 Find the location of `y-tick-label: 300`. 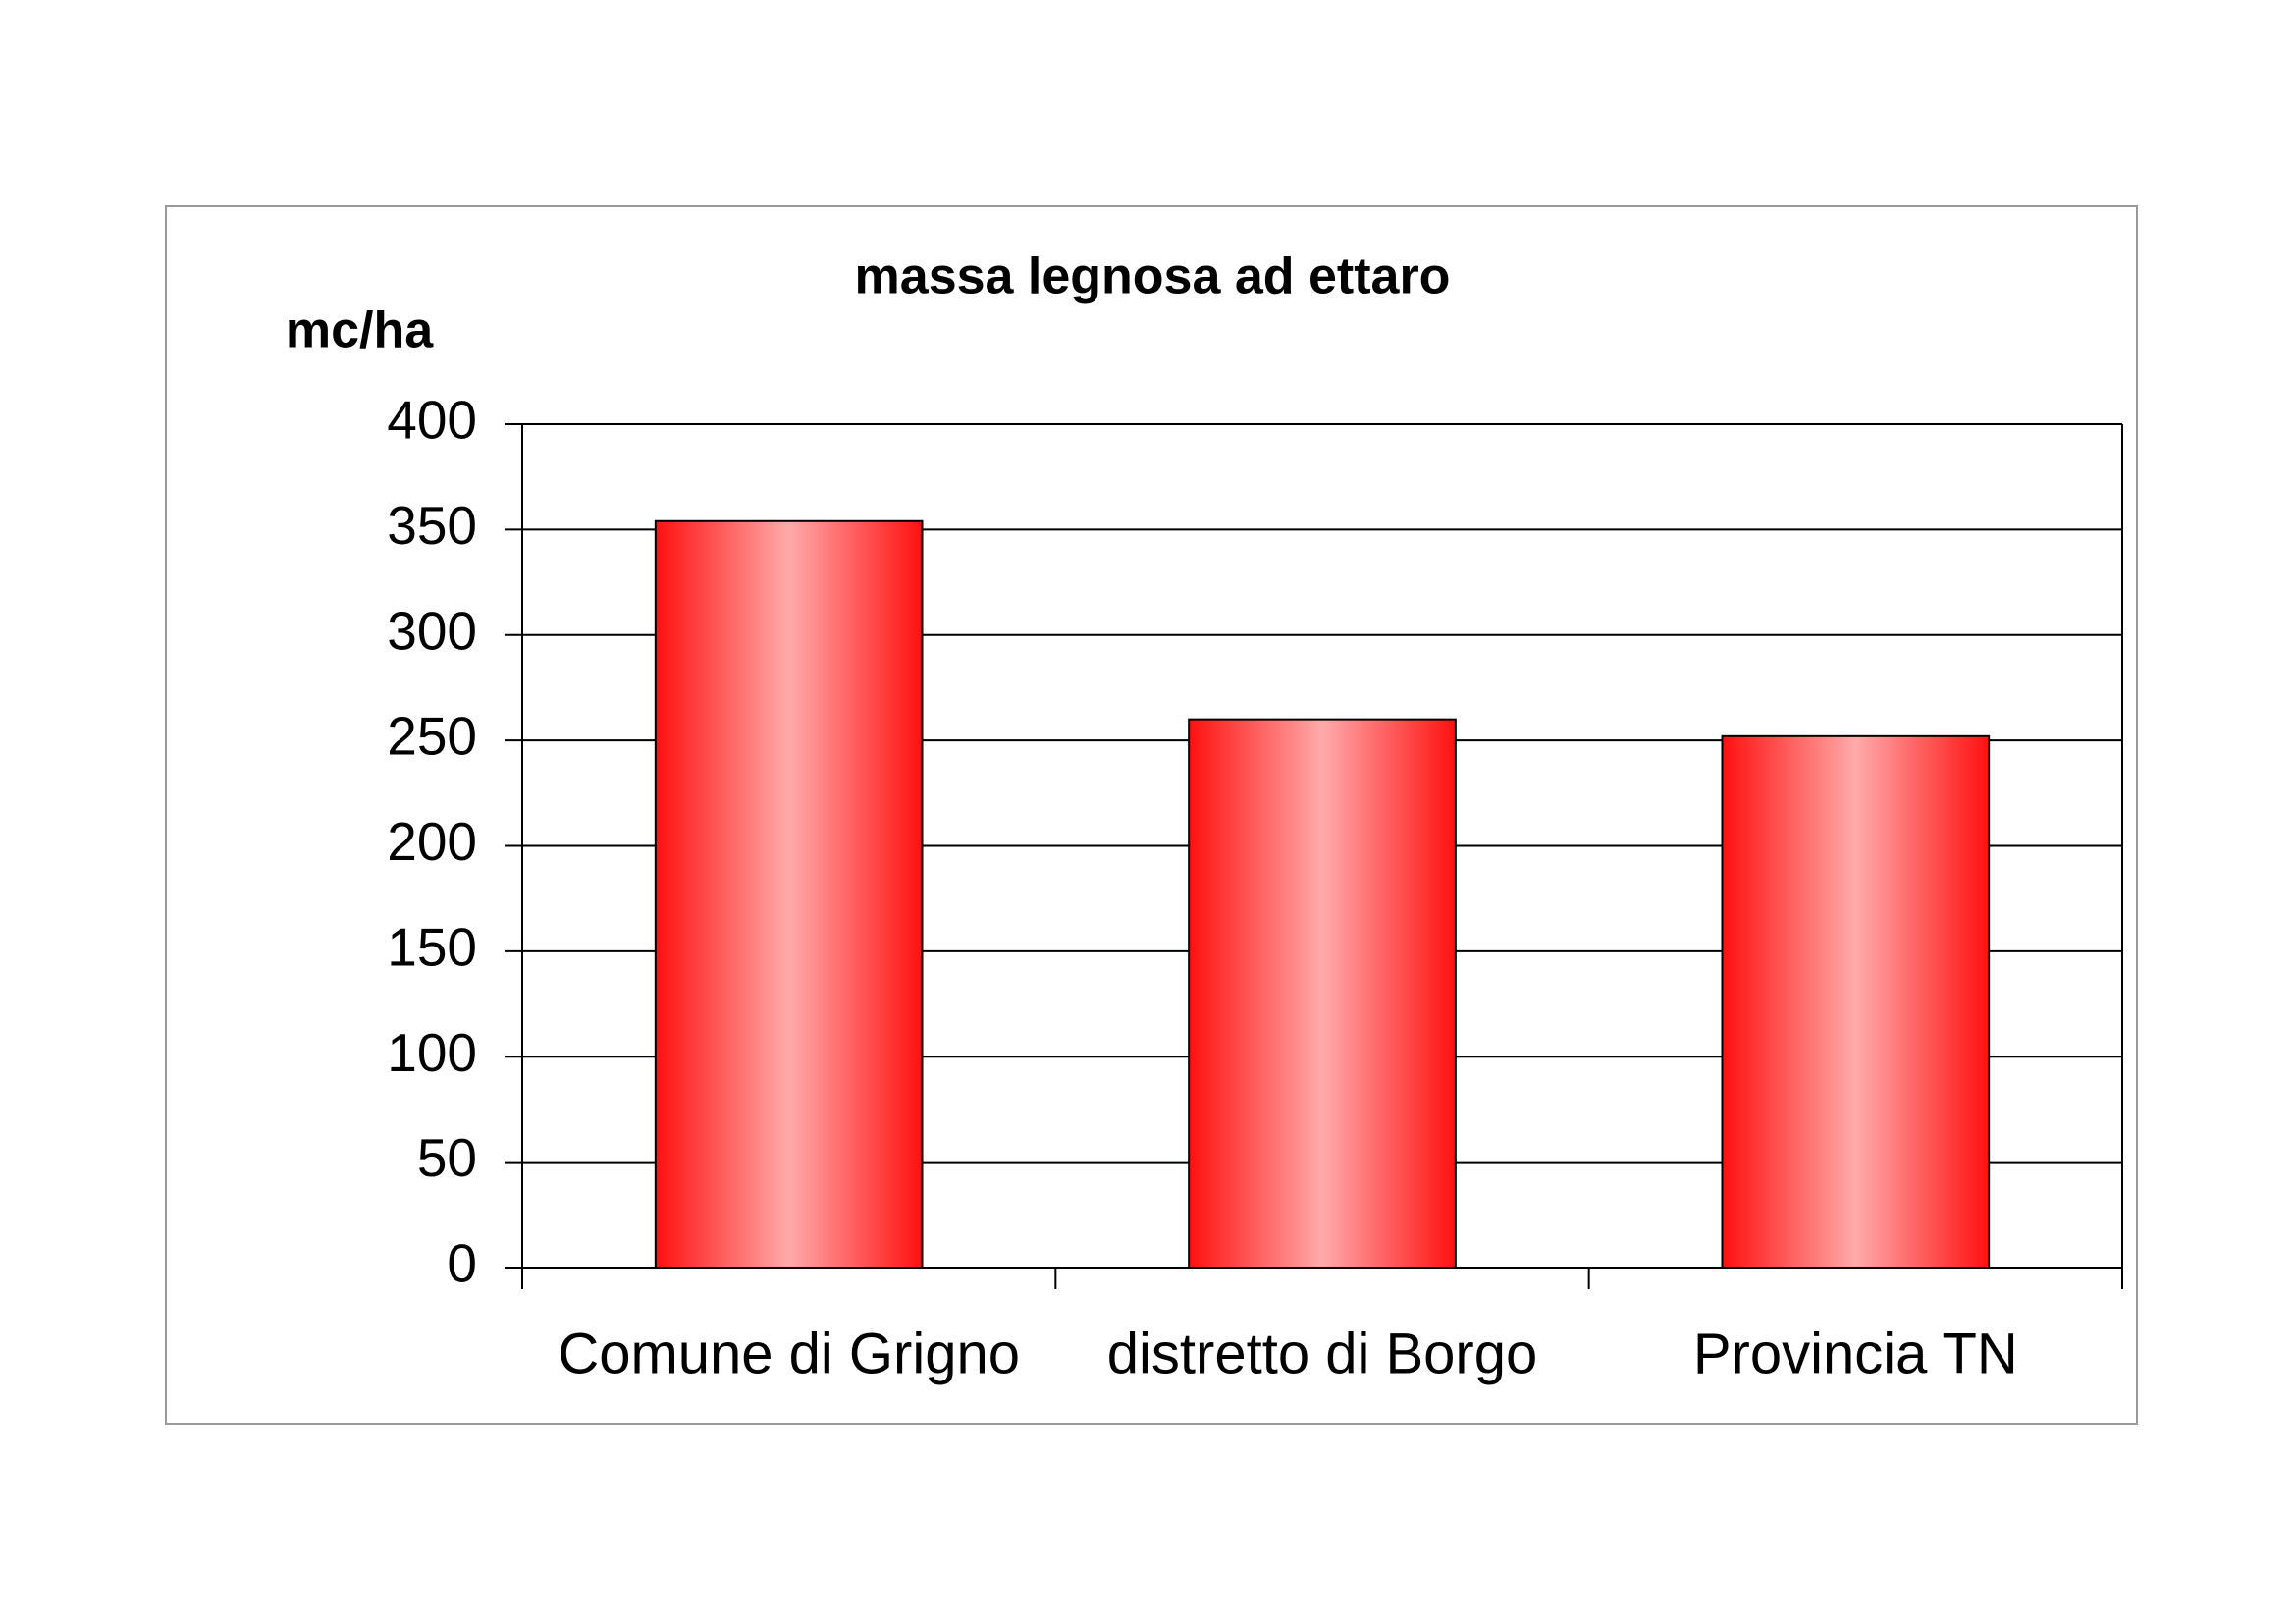

y-tick-label: 300 is located at coordinates (432, 630).